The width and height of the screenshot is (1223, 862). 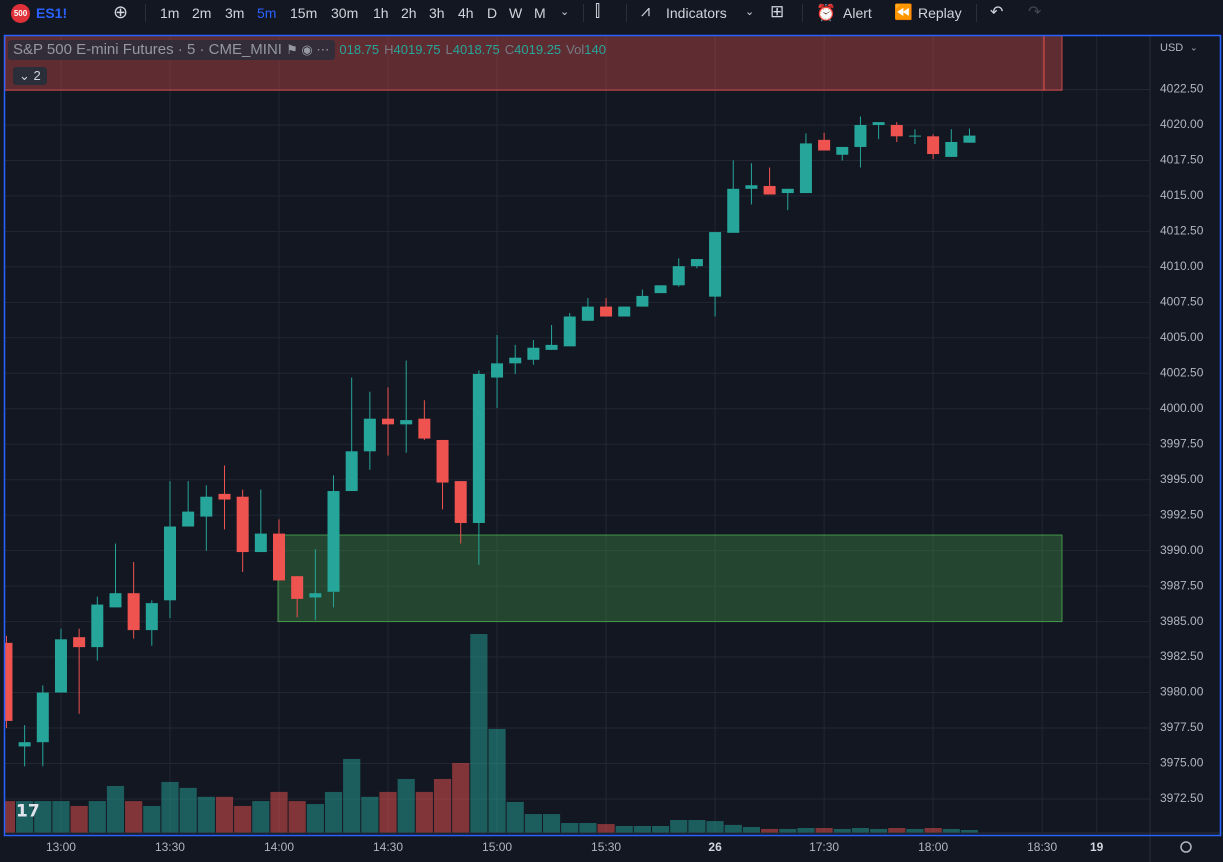 I want to click on legend-icons: ⚑ ◉ ⋯, so click(x=308, y=49).